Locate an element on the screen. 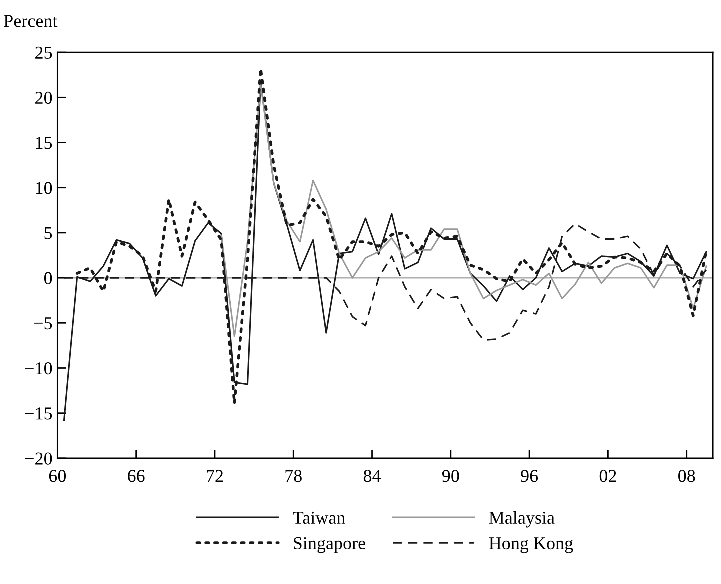  legend-label: Singapore is located at coordinates (330, 545).